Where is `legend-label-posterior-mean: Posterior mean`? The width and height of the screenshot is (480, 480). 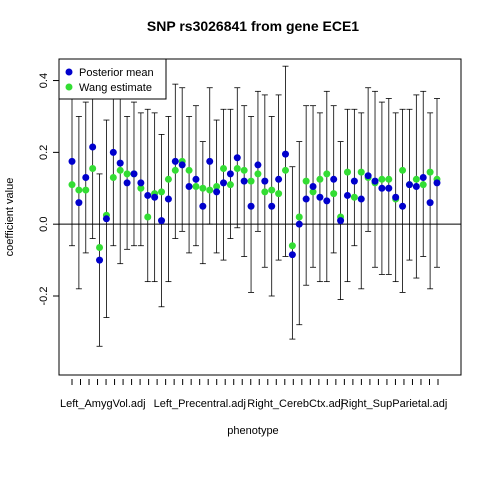 legend-label-posterior-mean: Posterior mean is located at coordinates (116, 73).